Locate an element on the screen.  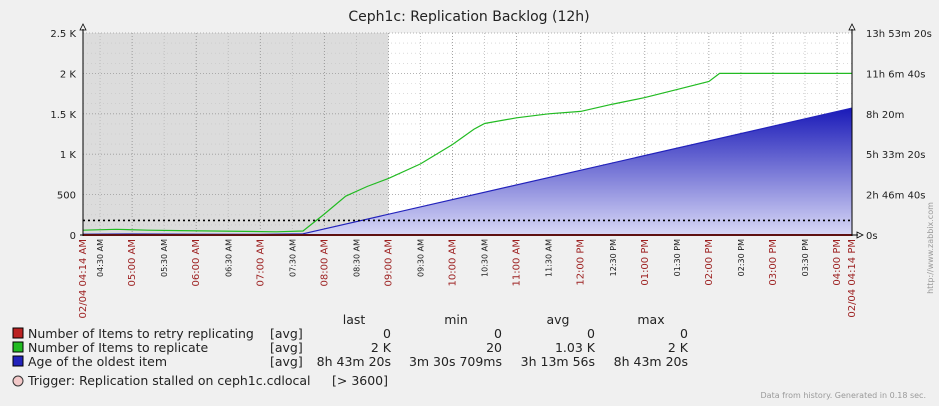
legend-name-retry: Number of Items to retry replicating is located at coordinates (141, 333).